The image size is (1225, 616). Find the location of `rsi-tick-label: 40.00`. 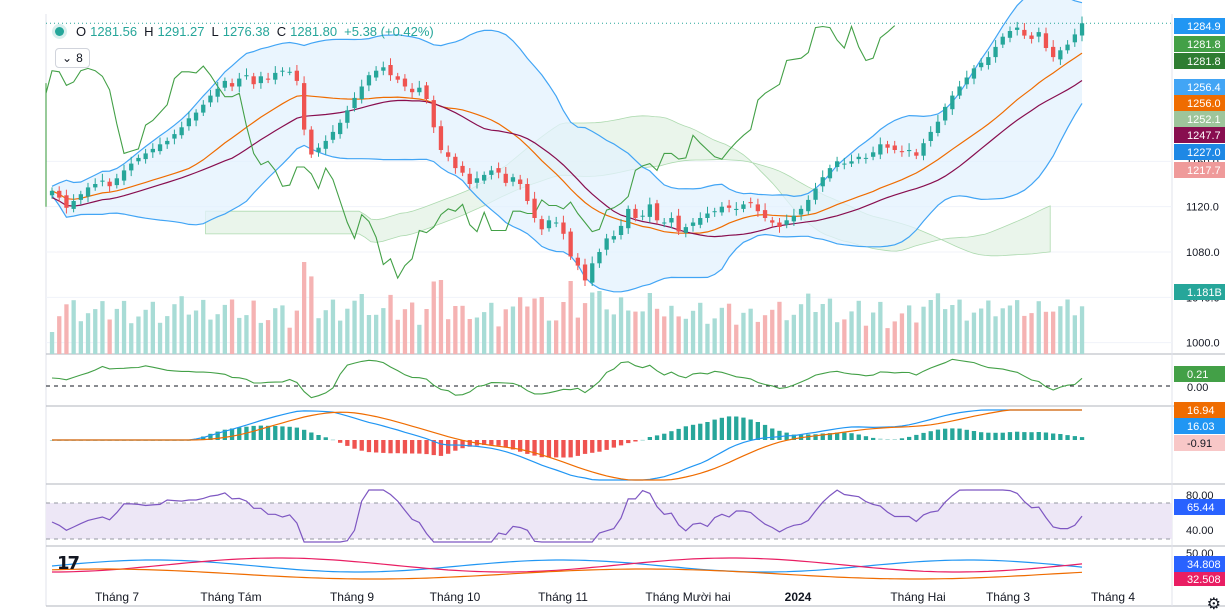

rsi-tick-label: 40.00 is located at coordinates (1200, 531).